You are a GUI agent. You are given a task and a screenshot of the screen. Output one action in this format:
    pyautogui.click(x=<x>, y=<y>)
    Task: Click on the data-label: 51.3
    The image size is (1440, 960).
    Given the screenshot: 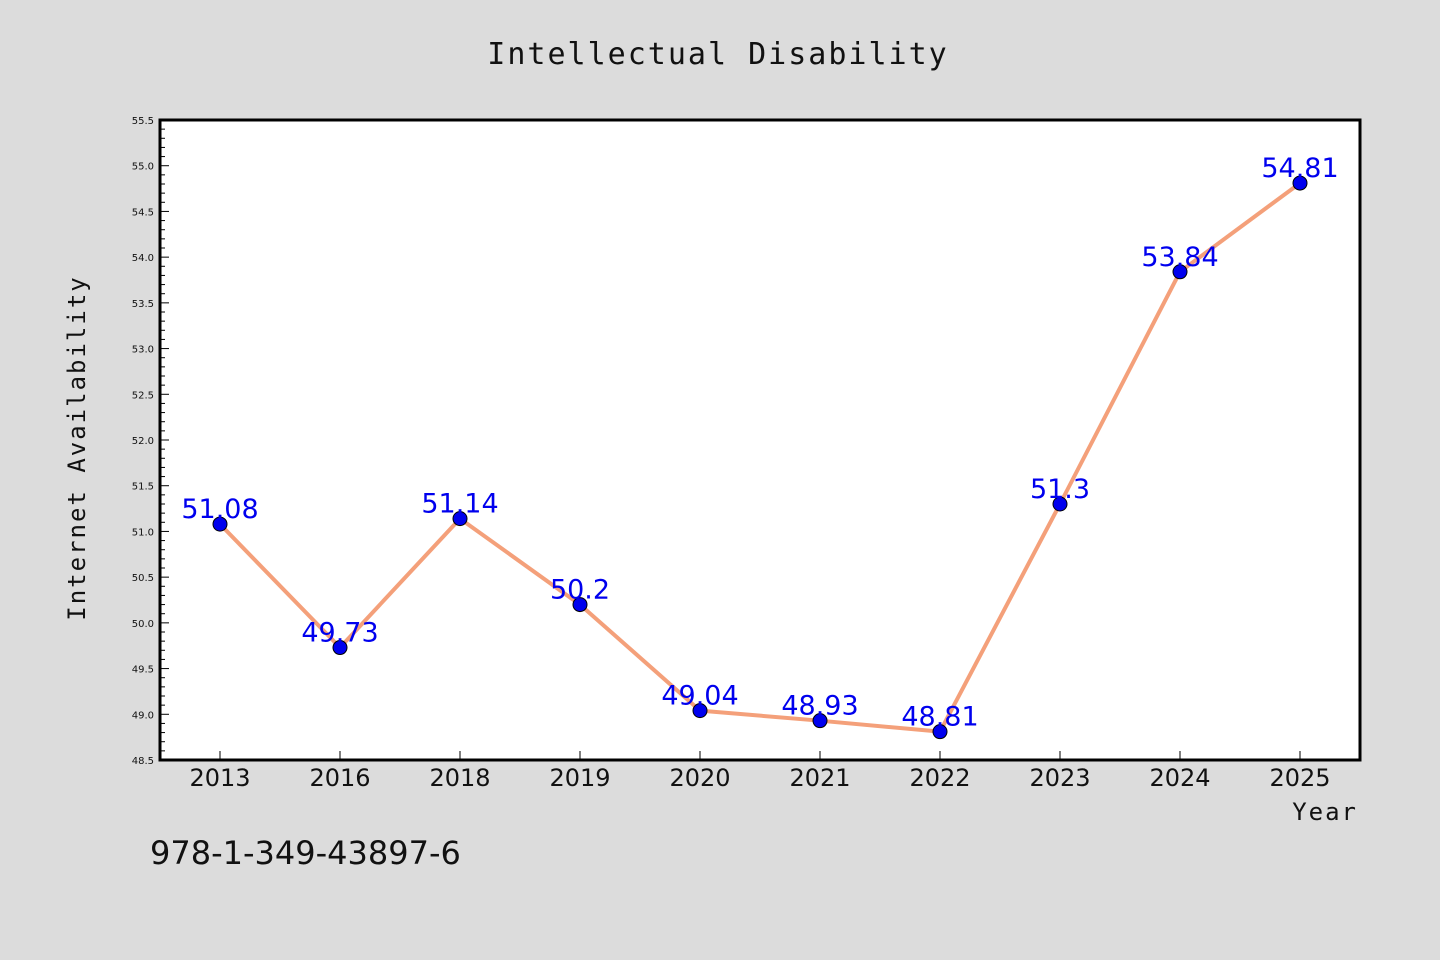 What is the action you would take?
    pyautogui.click(x=1060, y=489)
    